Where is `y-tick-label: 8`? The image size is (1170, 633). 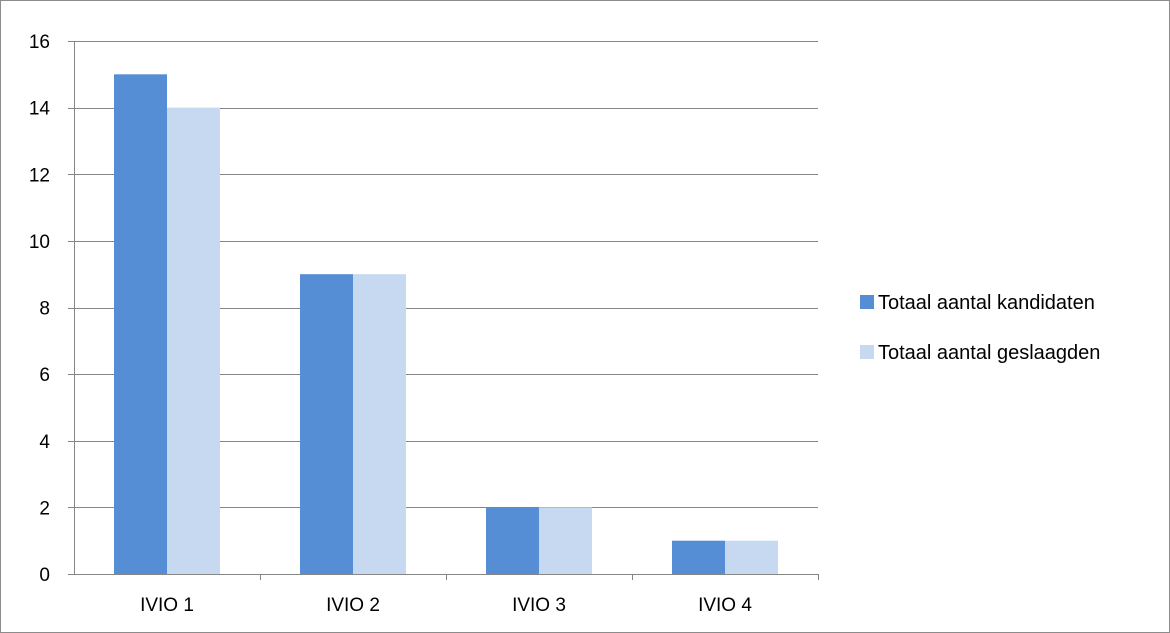 y-tick-label: 8 is located at coordinates (44, 309).